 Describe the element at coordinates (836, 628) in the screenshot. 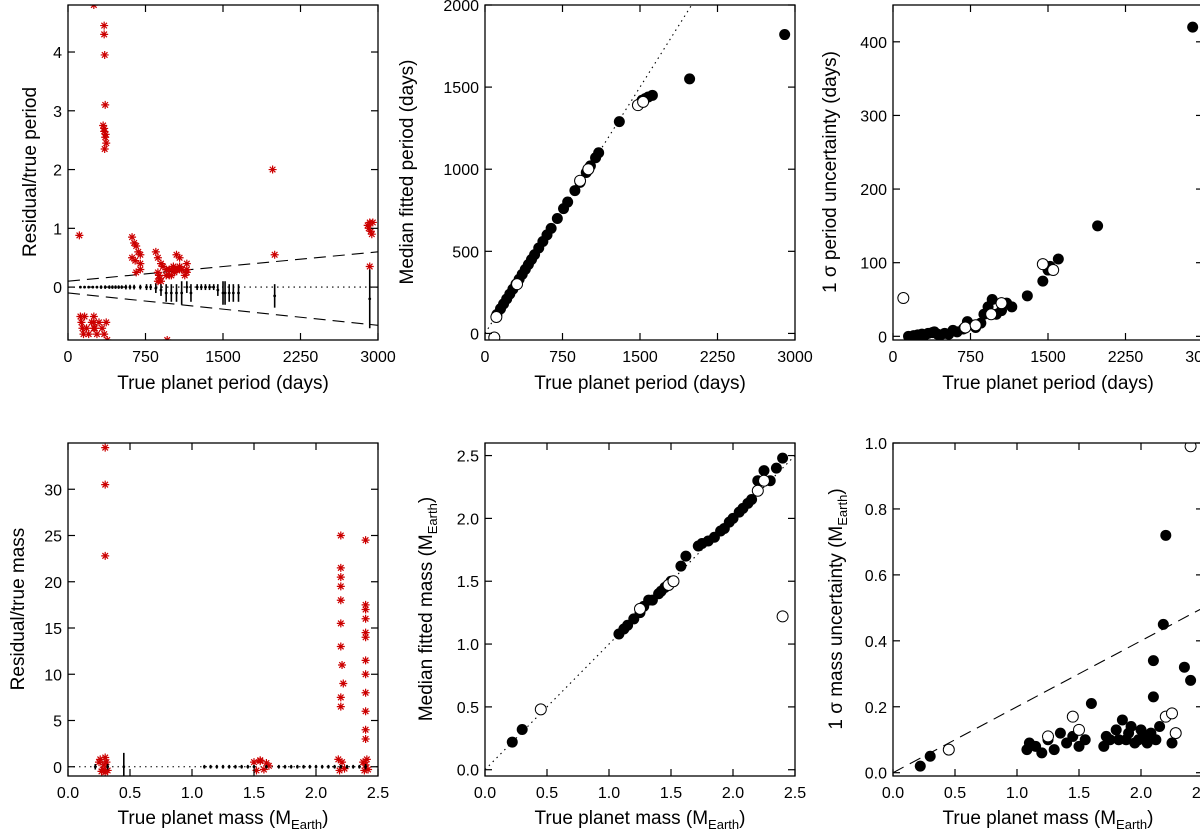

I see `y-axis-label-main: 1 σ mass uncertainty (M` at that location.